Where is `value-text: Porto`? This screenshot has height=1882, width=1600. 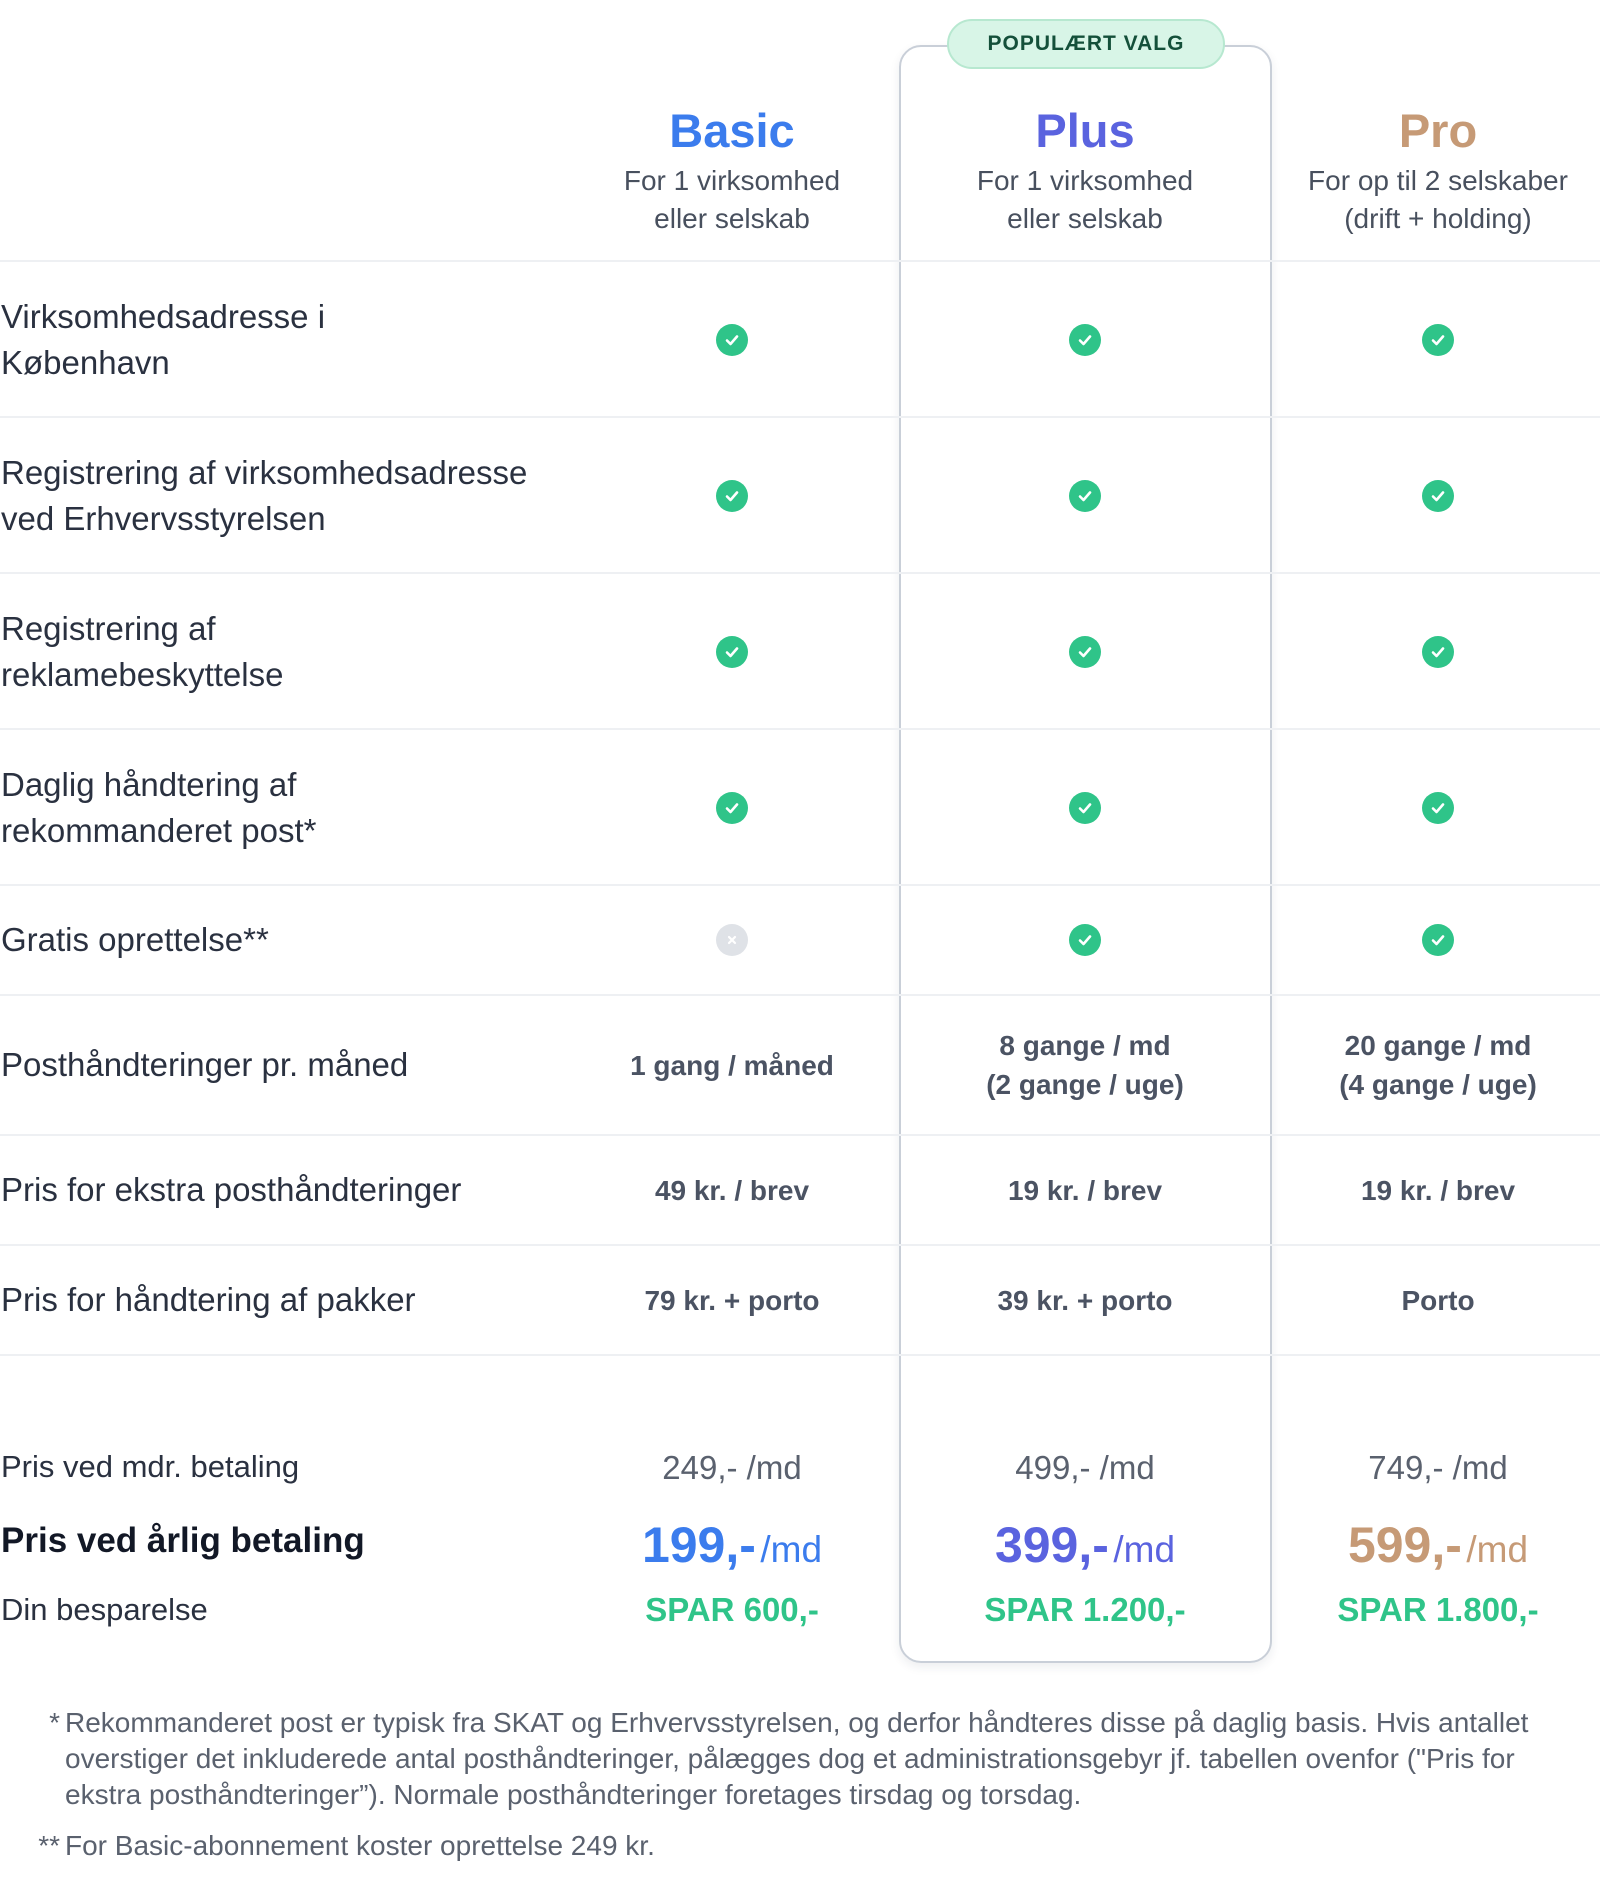 value-text: Porto is located at coordinates (1437, 1300).